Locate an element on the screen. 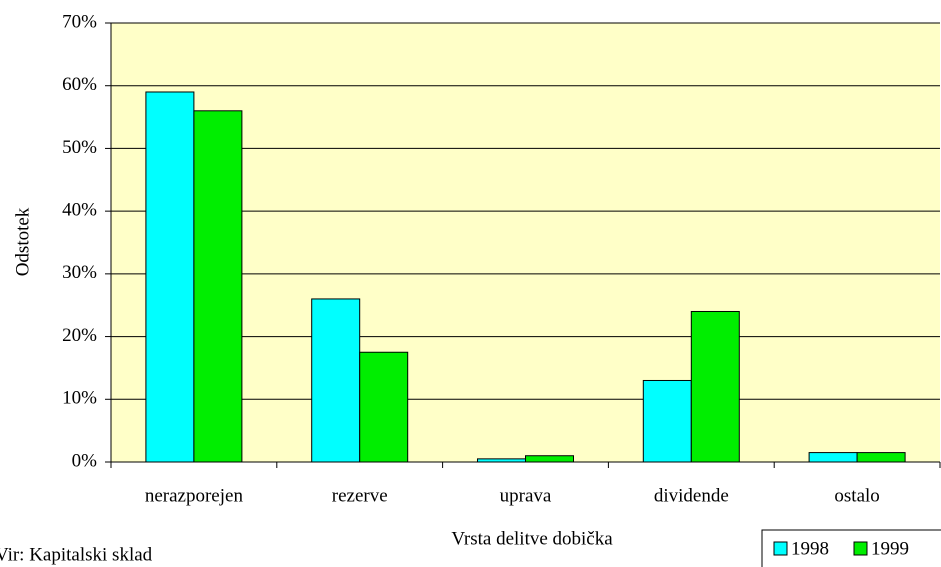  x-tick-label: uprava is located at coordinates (526, 495).